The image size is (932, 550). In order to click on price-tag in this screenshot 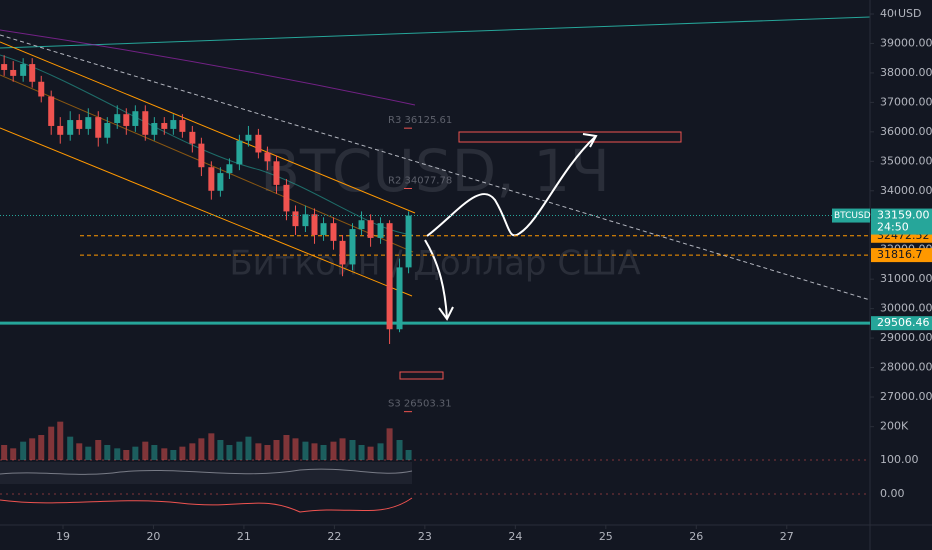, I will do `click(901, 221)`.